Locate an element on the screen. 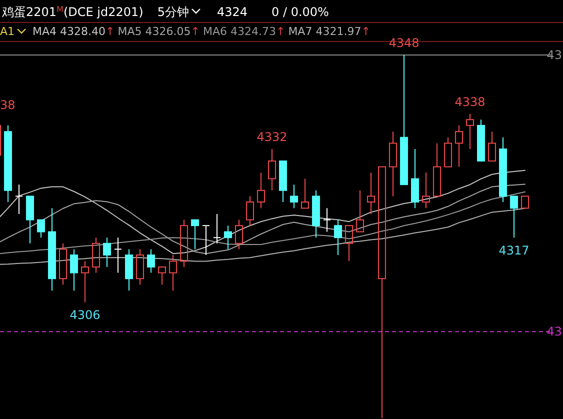 This screenshot has width=563, height=419. chart-subtitle: 5分钟 is located at coordinates (173, 12).